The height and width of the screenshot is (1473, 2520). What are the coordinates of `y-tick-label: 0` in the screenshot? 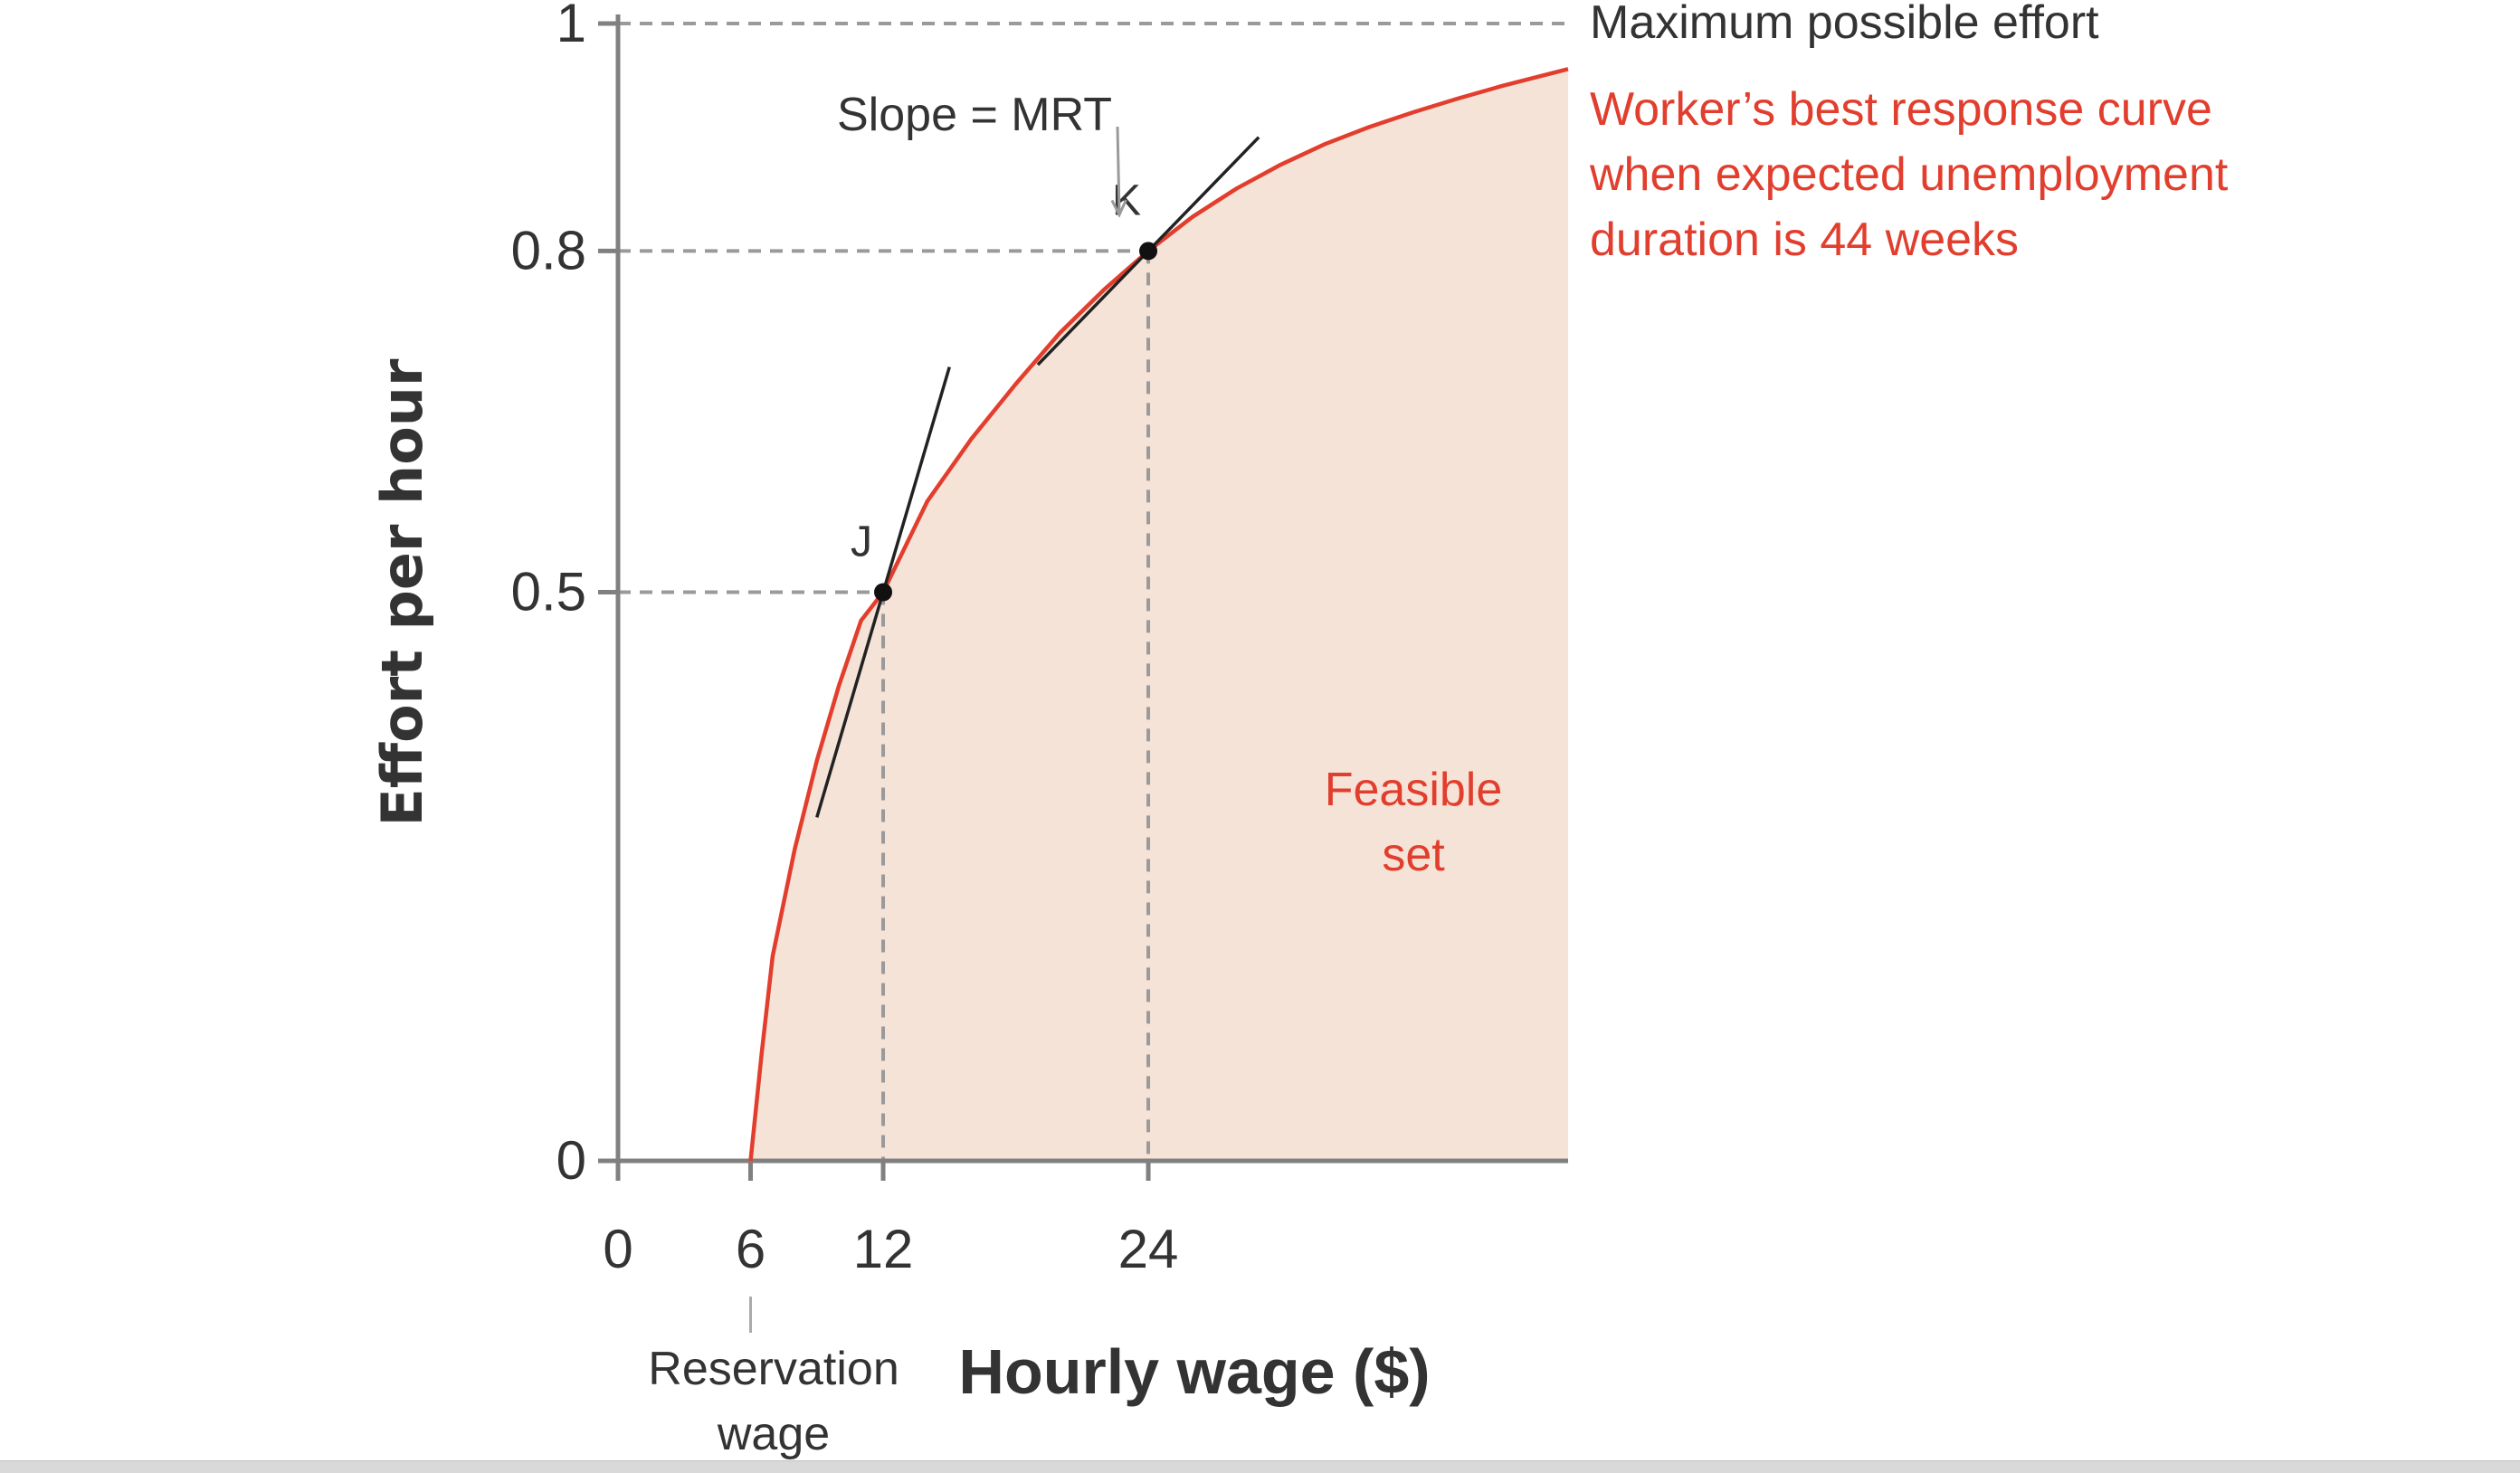 It's located at (571, 1160).